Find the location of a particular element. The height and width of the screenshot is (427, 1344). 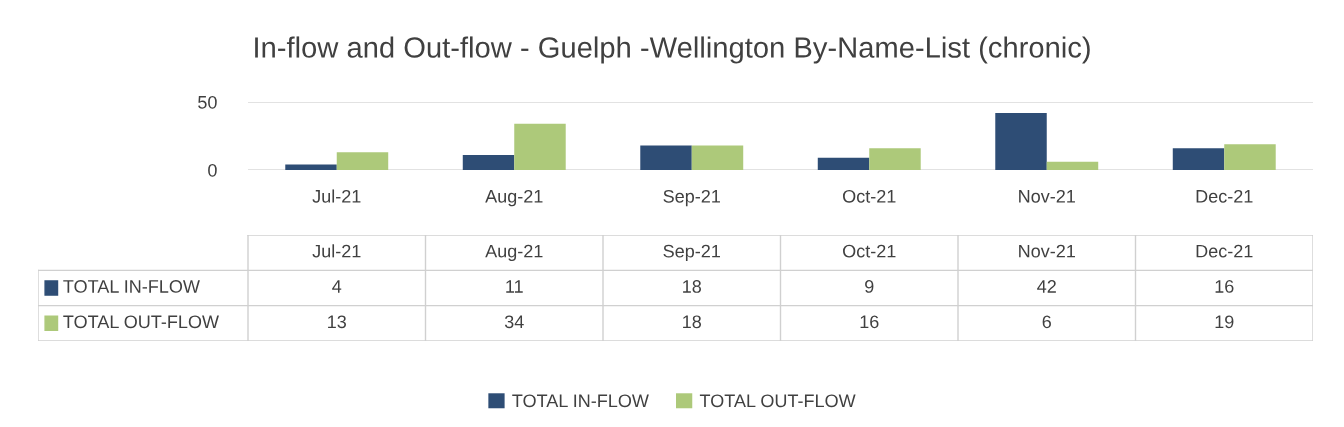

data-label: 34 is located at coordinates (514, 322).